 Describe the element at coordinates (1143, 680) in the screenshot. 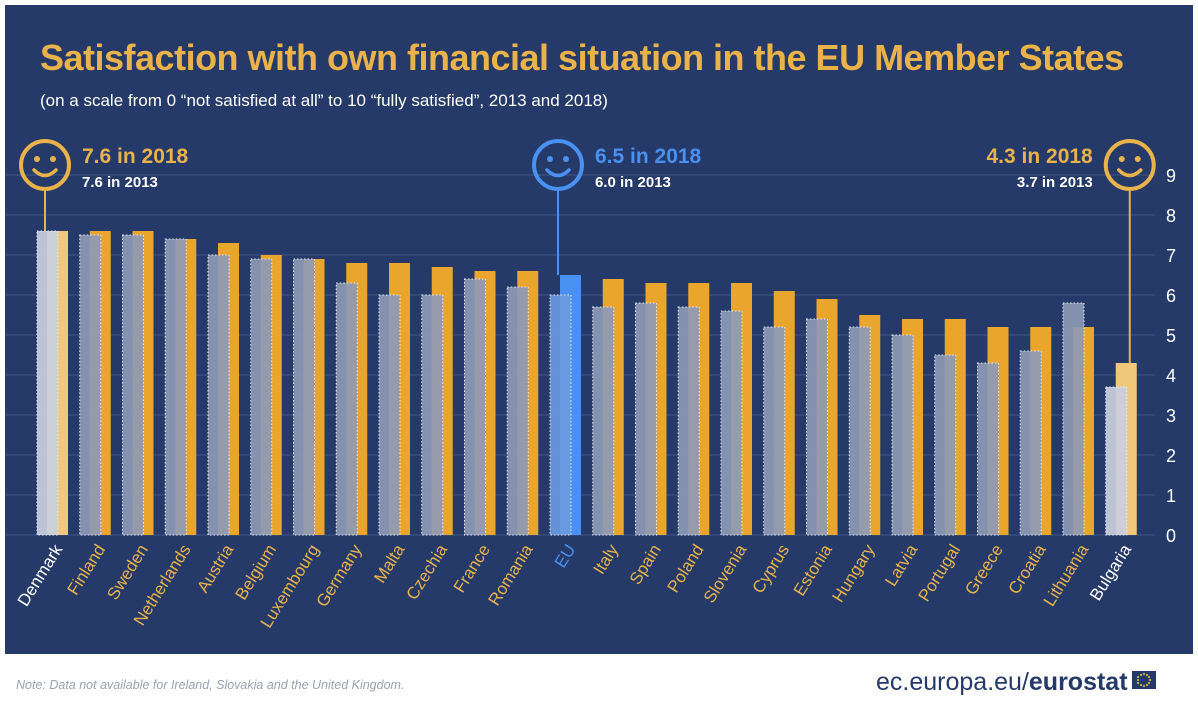

I see `eu-flag-icon` at that location.